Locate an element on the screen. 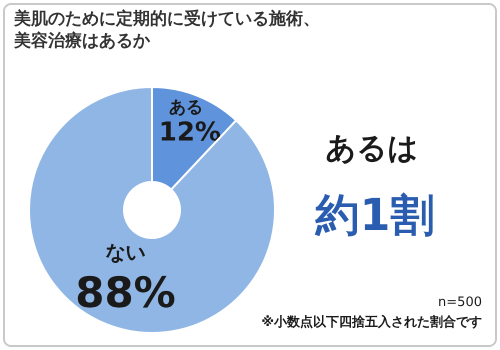 The height and width of the screenshot is (350, 500). chart-title: 美肌のために定期的に受けている施術、美容治療はあるか is located at coordinates (167, 30).